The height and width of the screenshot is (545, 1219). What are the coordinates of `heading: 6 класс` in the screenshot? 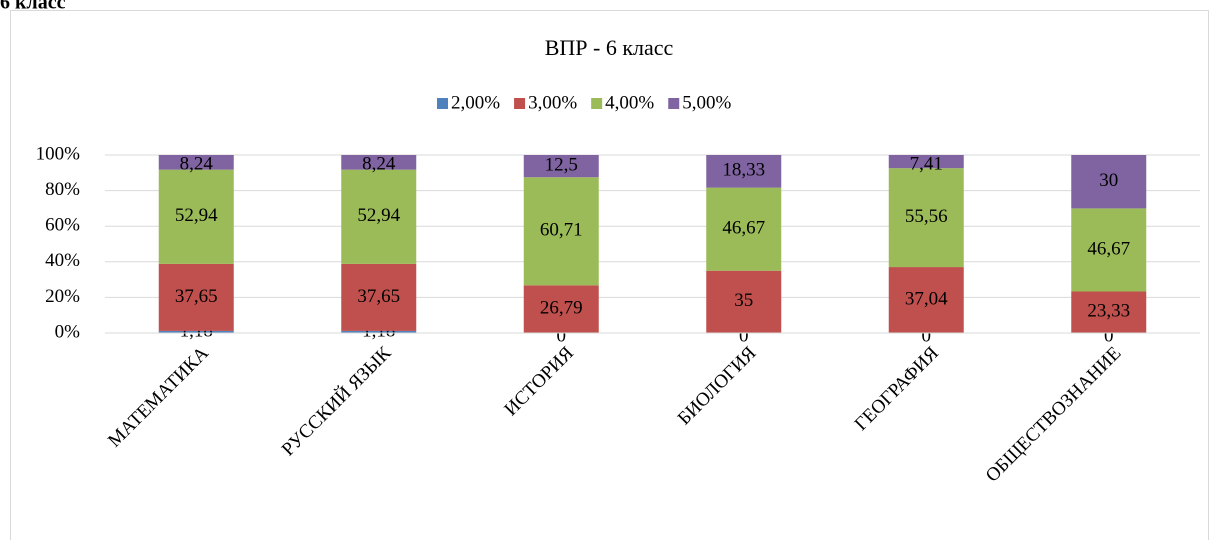 It's located at (33, 7).